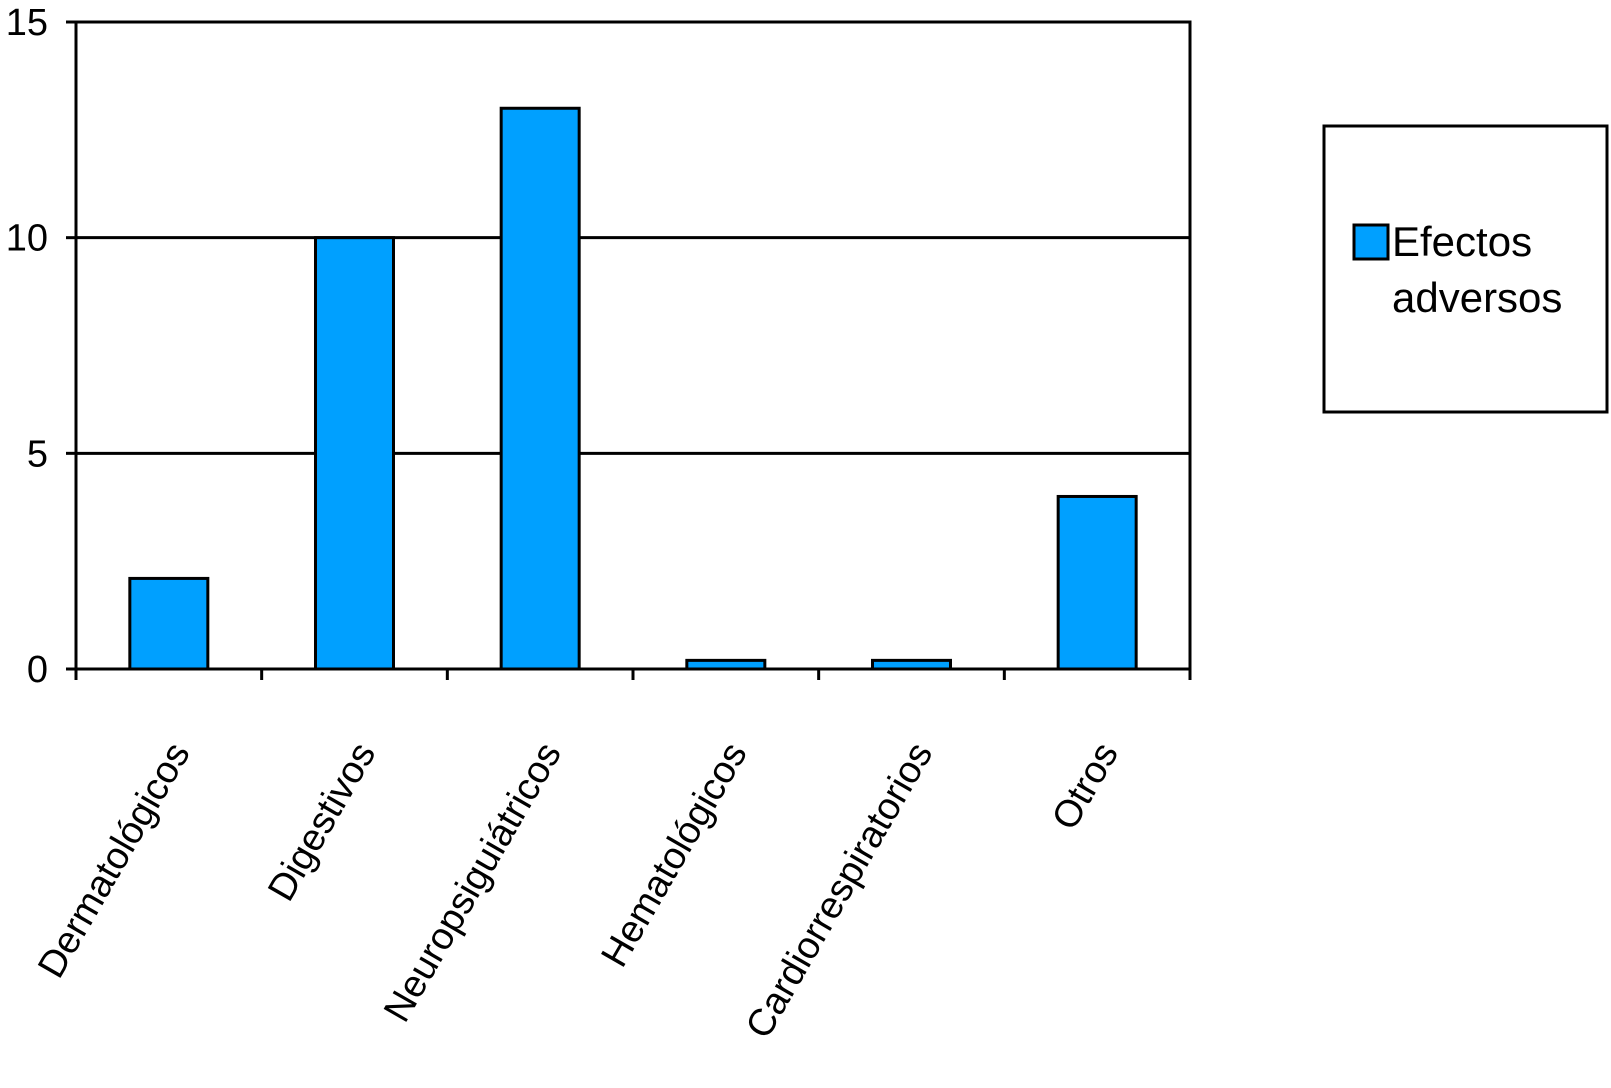 The image size is (1611, 1088). Describe the element at coordinates (675, 855) in the screenshot. I see `x-category-label: Hematológicos` at that location.